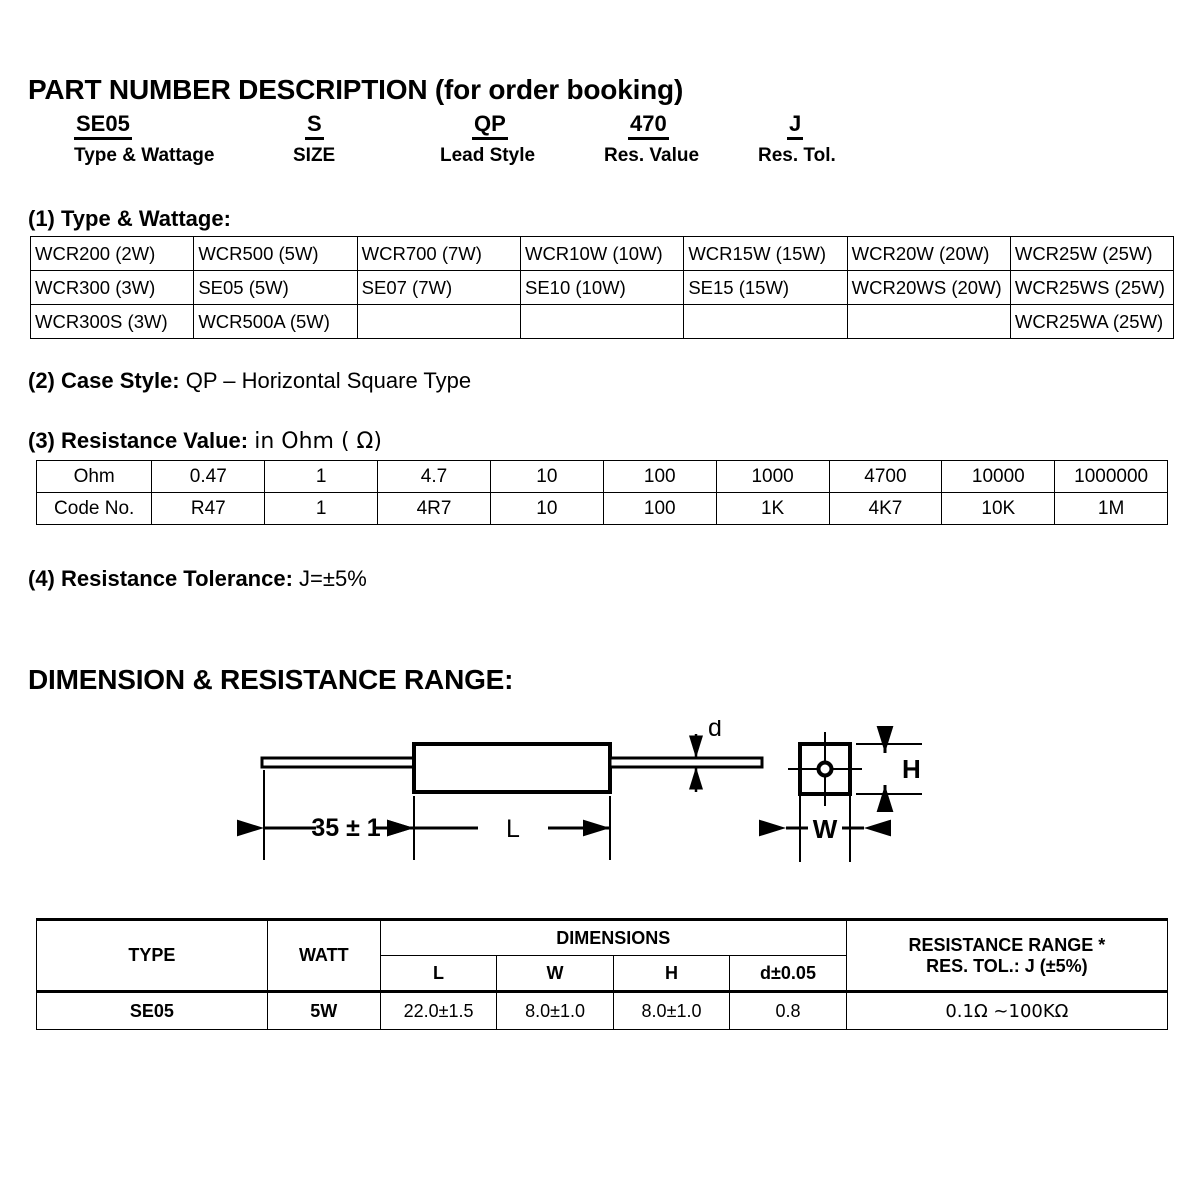  What do you see at coordinates (104, 380) in the screenshot?
I see `case-style-label: (2) Case Style:` at bounding box center [104, 380].